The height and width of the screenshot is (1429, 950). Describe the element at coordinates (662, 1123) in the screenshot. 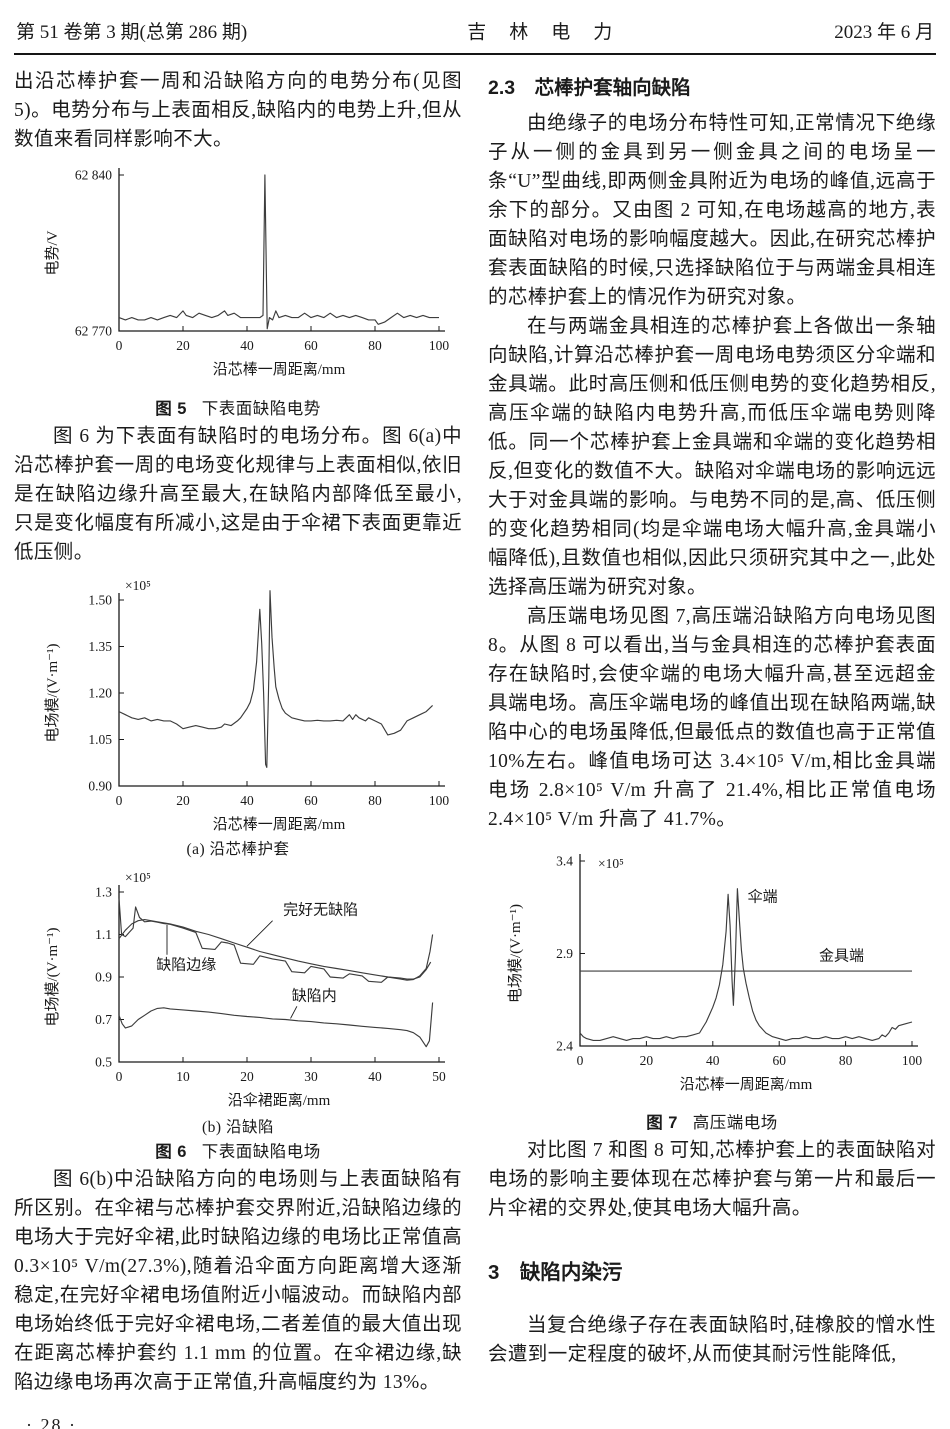

I see `figure-7-label: 图 7` at that location.